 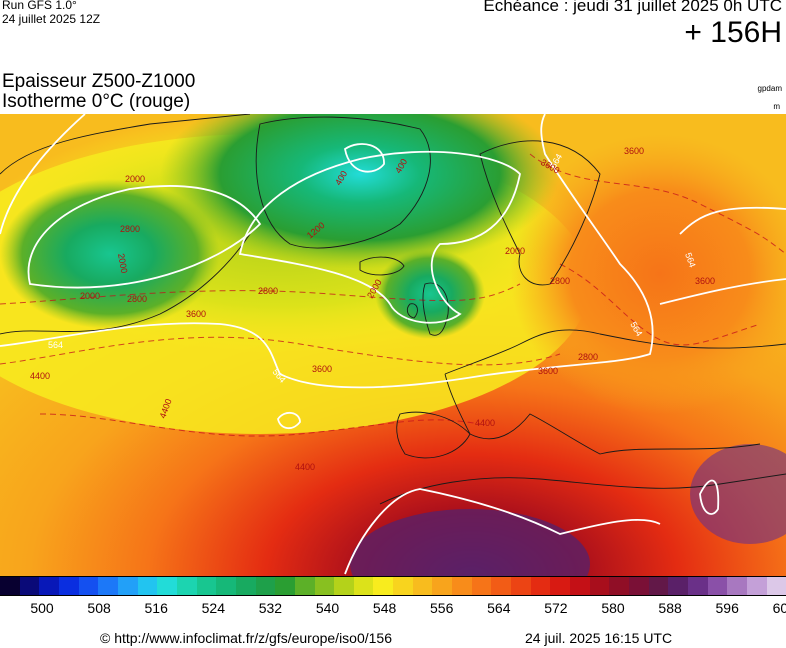 What do you see at coordinates (599, 638) in the screenshot?
I see `generation-date: 24 juil. 2025 16:15 UTC` at bounding box center [599, 638].